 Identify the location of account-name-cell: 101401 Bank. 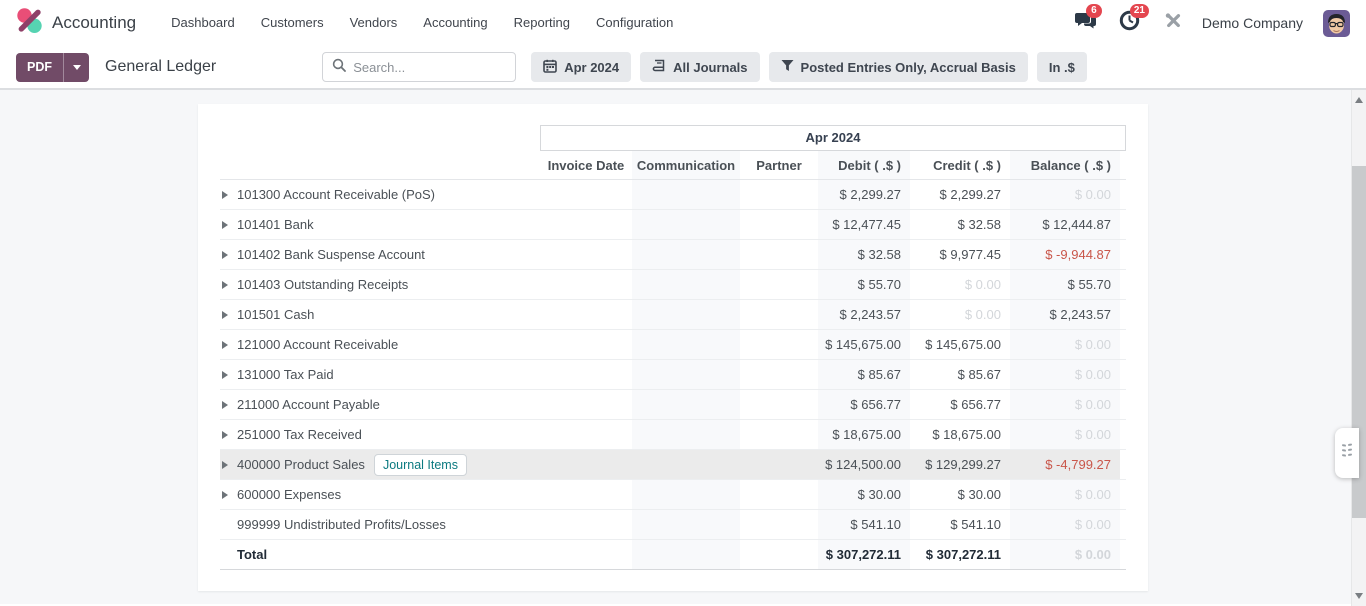
(380, 224).